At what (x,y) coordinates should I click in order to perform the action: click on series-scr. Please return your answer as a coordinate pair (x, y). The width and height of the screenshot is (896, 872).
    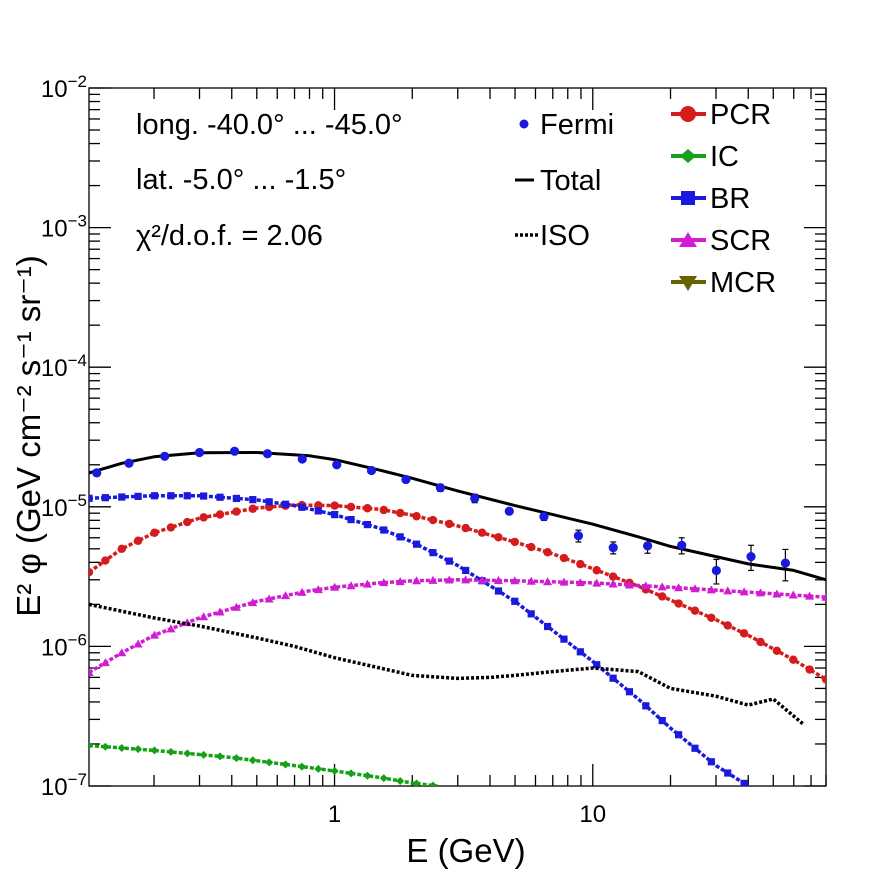
    Looking at the image, I should click on (457, 626).